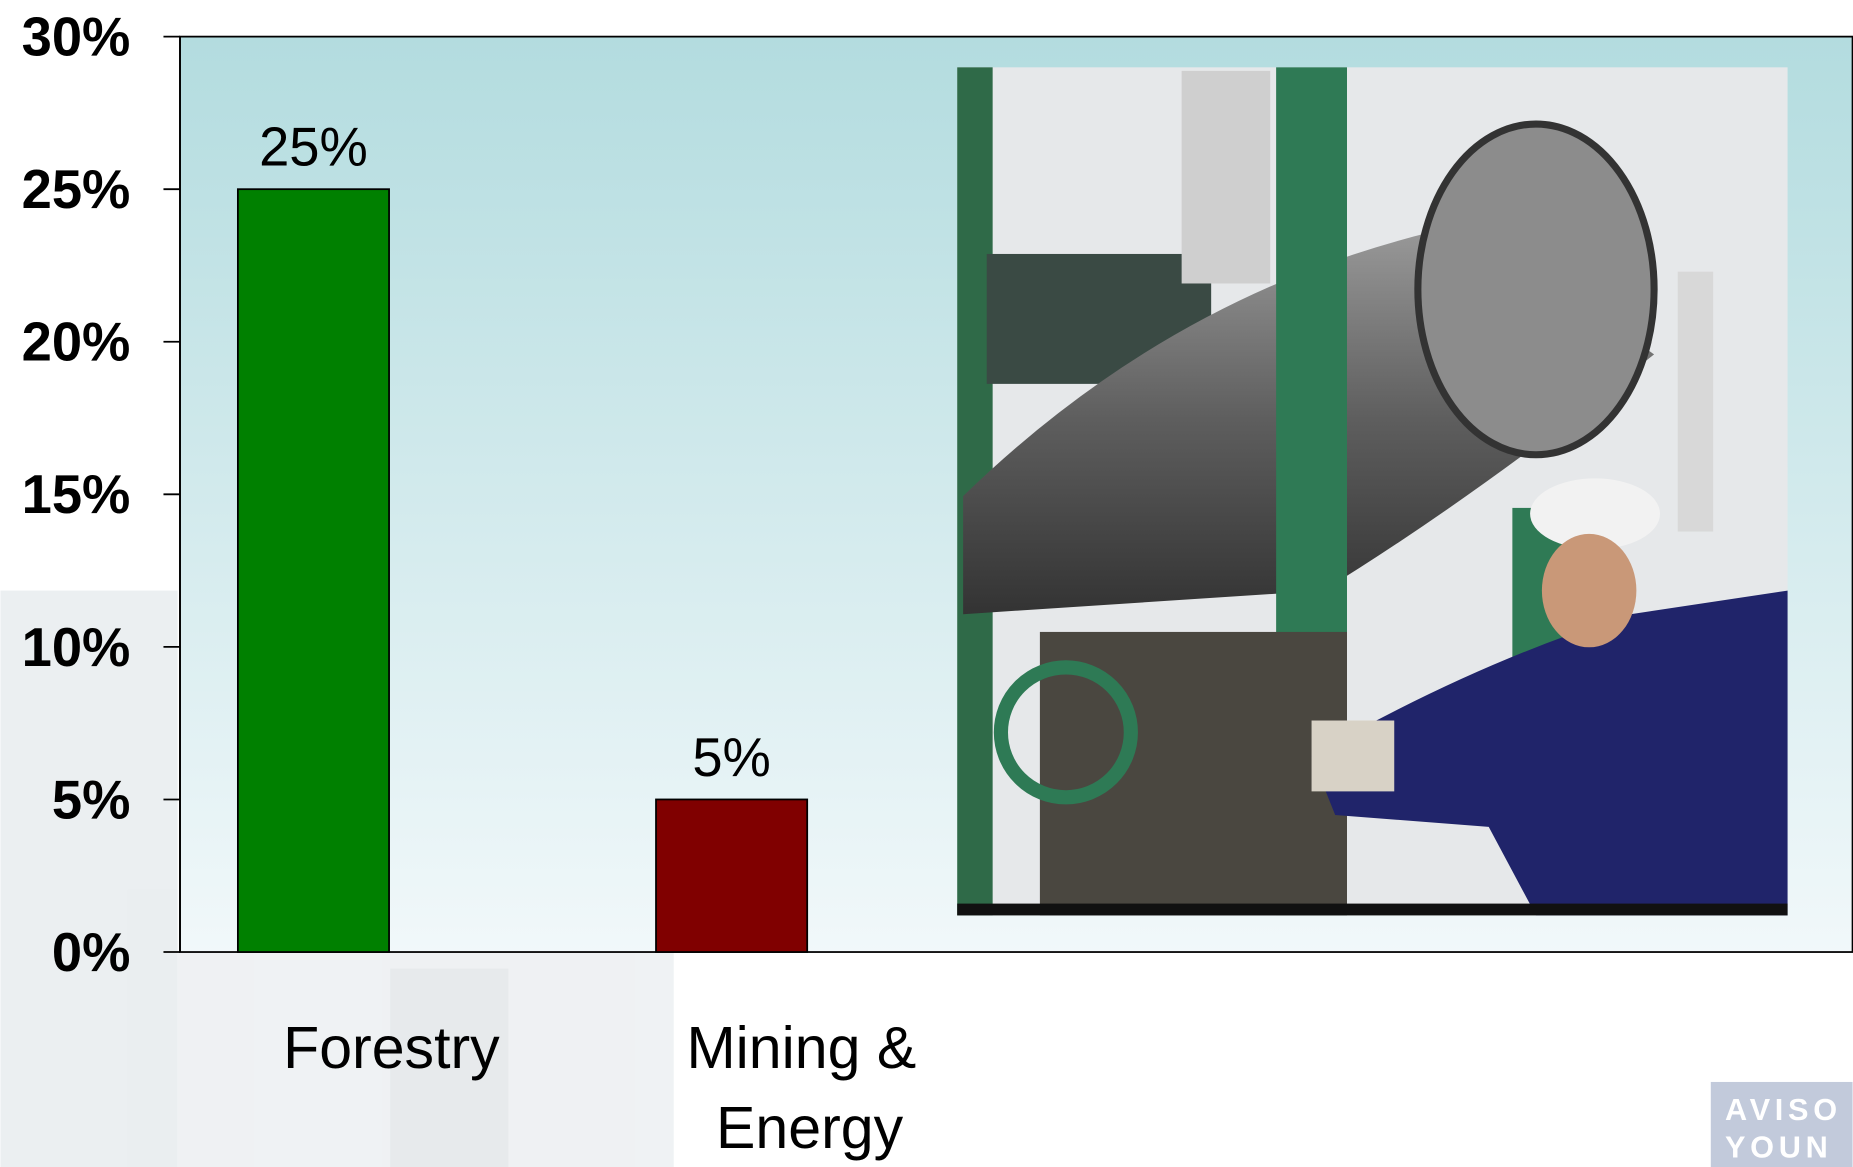 This screenshot has width=1853, height=1167. What do you see at coordinates (1783, 1109) in the screenshot?
I see `logo-text: AVISO` at bounding box center [1783, 1109].